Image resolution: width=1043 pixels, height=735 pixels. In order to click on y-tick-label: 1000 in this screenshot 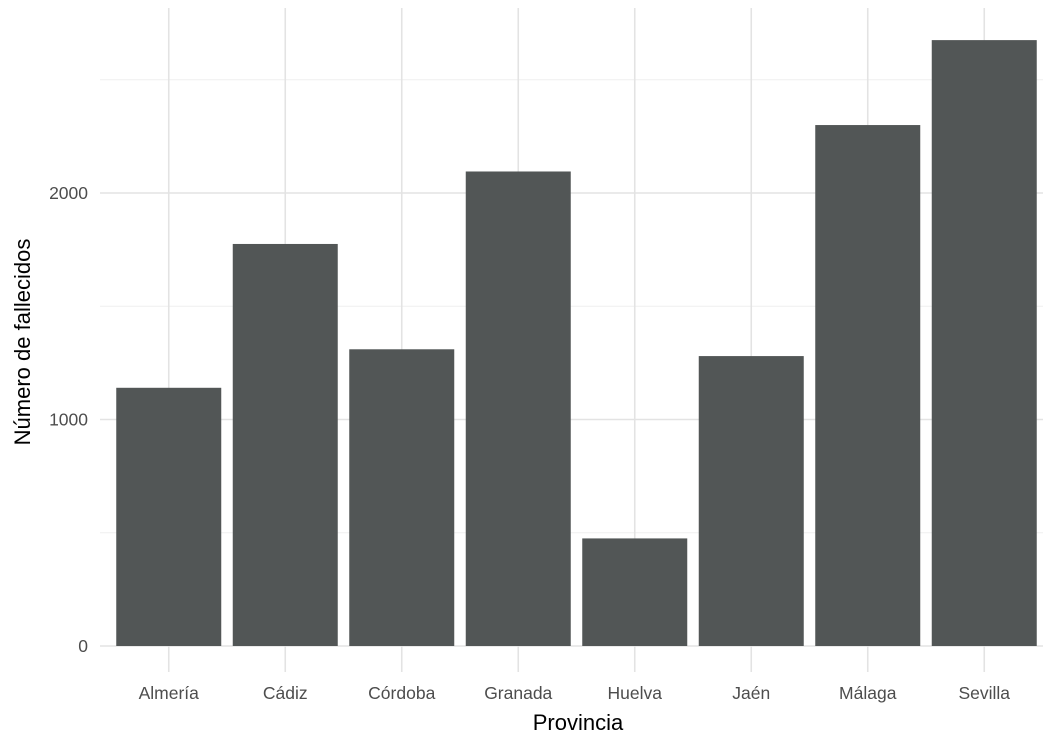, I will do `click(68, 420)`.